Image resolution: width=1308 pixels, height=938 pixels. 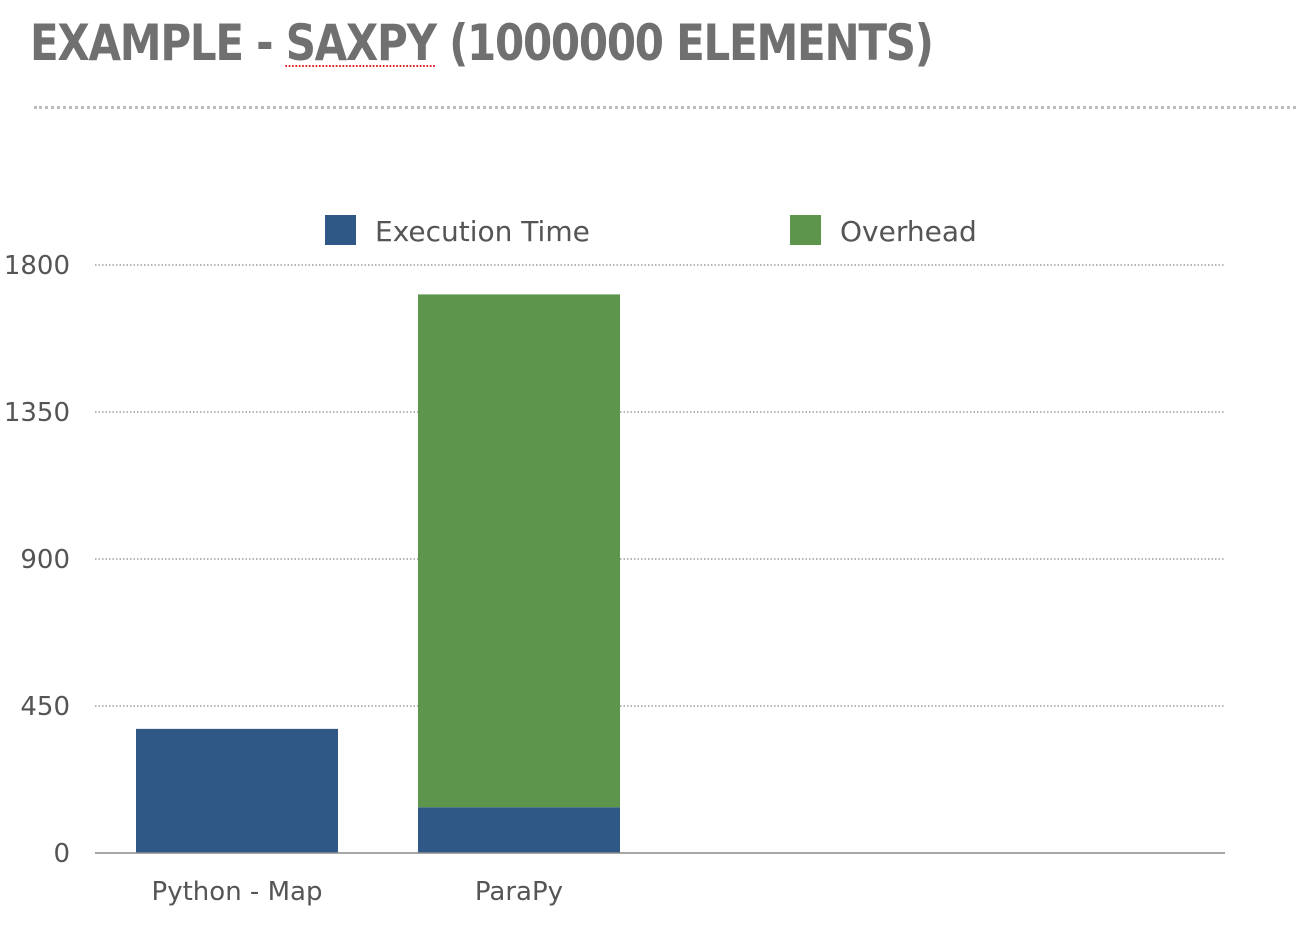 I want to click on x-category-label: Python - Map, so click(x=237, y=892).